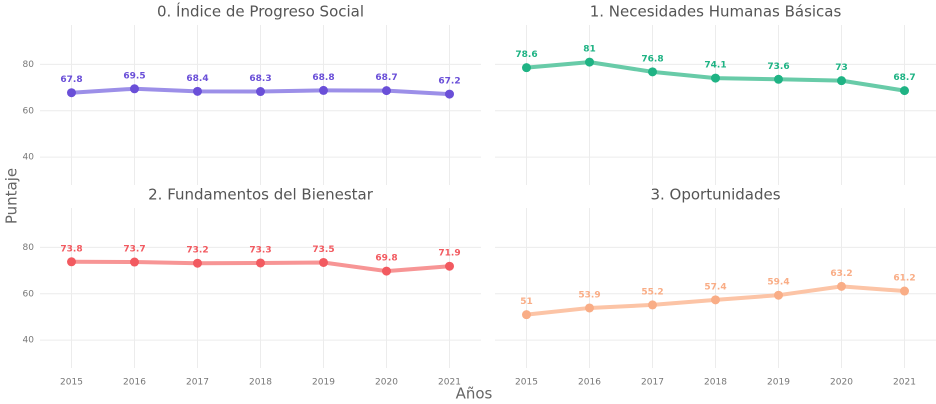 The height and width of the screenshot is (404, 936). Describe the element at coordinates (652, 59) in the screenshot. I see `data-label: 76.8` at that location.